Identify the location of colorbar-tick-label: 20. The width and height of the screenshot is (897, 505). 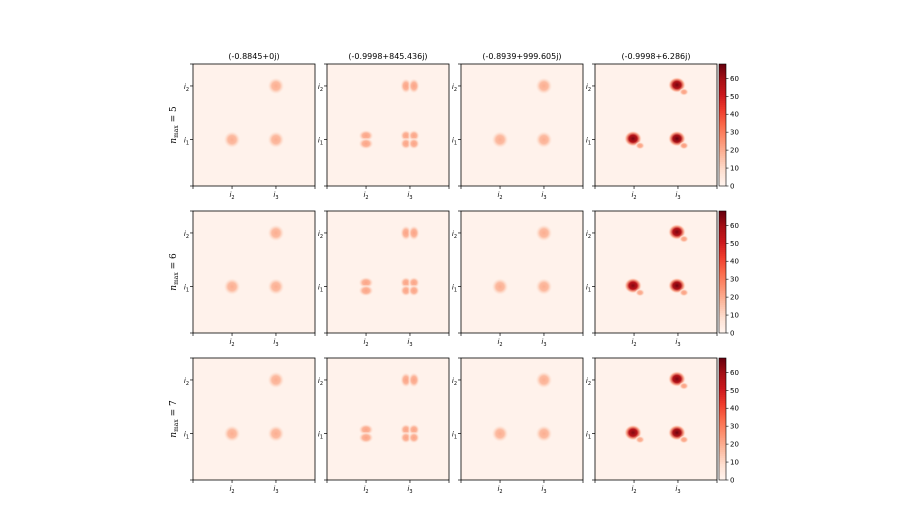
(734, 298).